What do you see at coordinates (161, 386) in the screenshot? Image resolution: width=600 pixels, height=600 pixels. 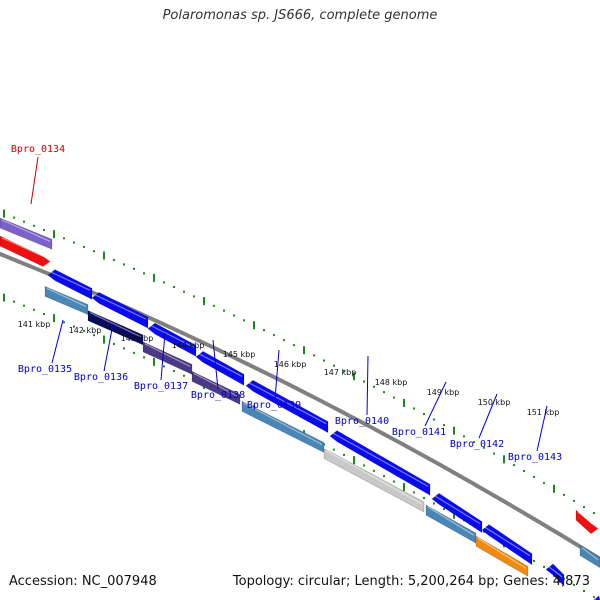 I see `gene-label: Bpro_0137` at bounding box center [161, 386].